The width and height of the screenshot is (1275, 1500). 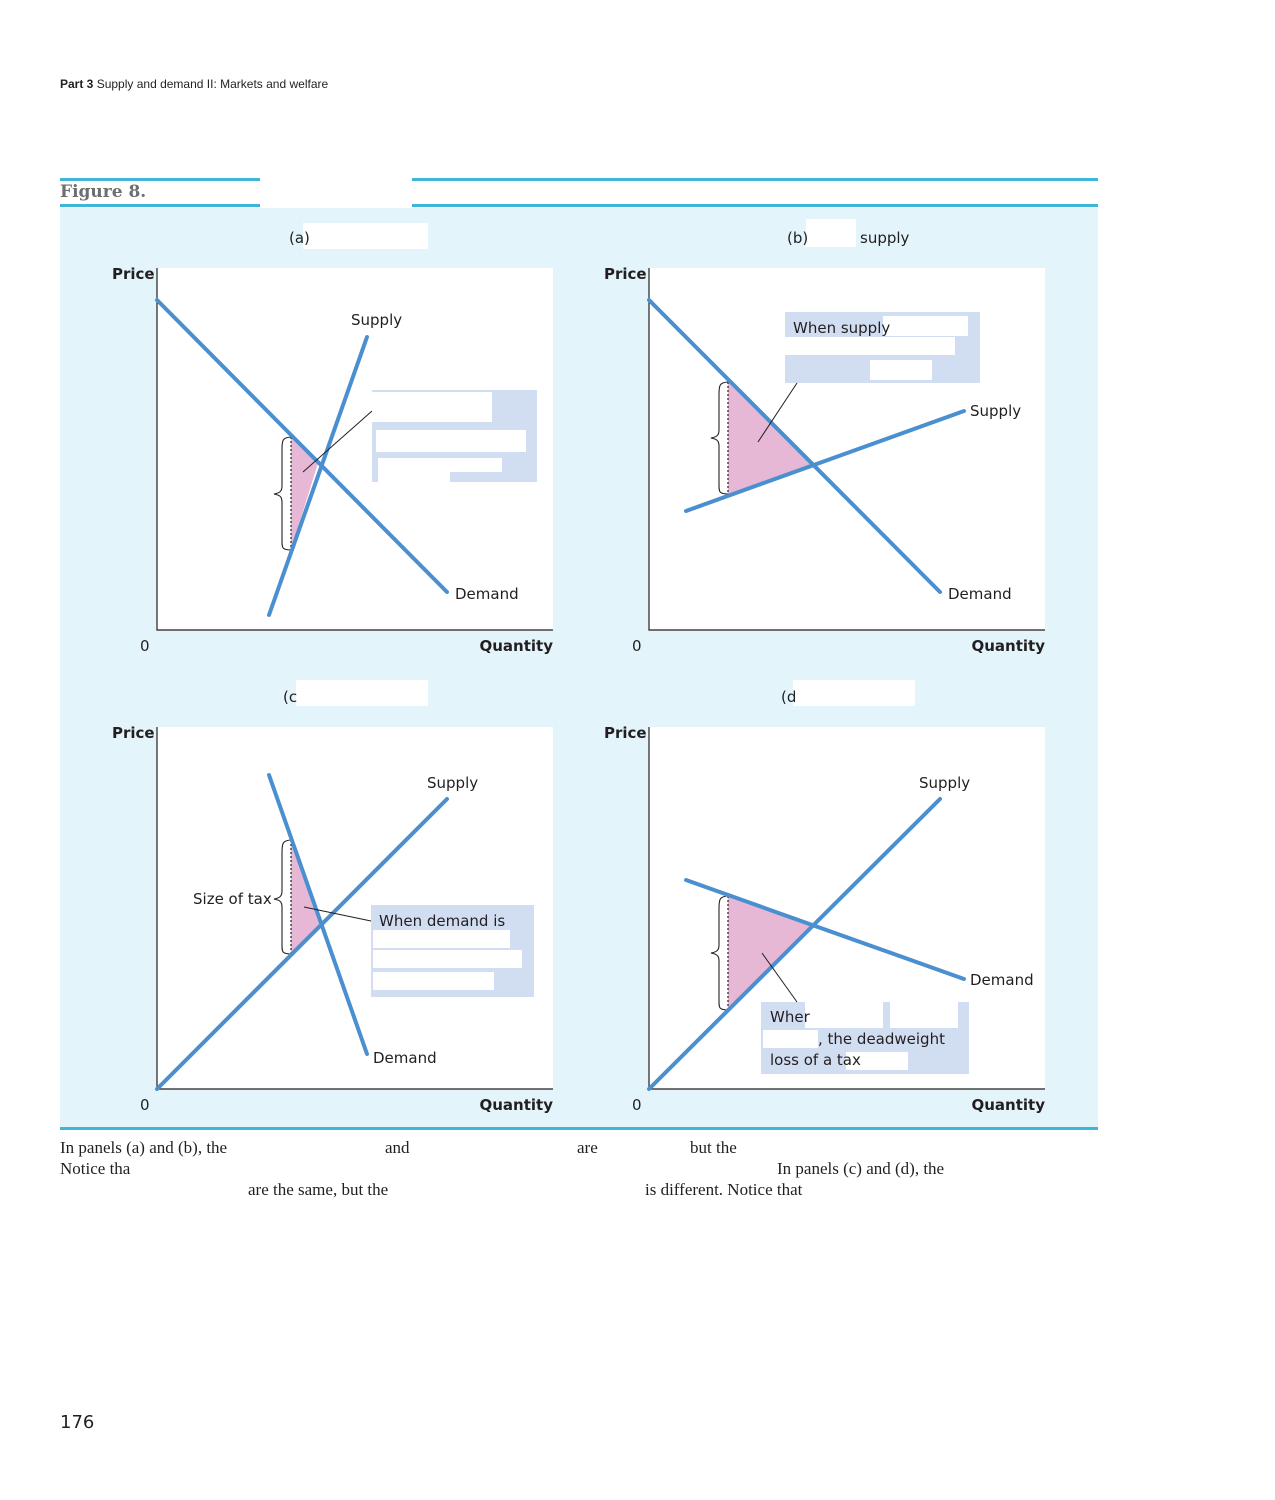 What do you see at coordinates (825, 461) in the screenshot?
I see `panel-b-supply-curve` at bounding box center [825, 461].